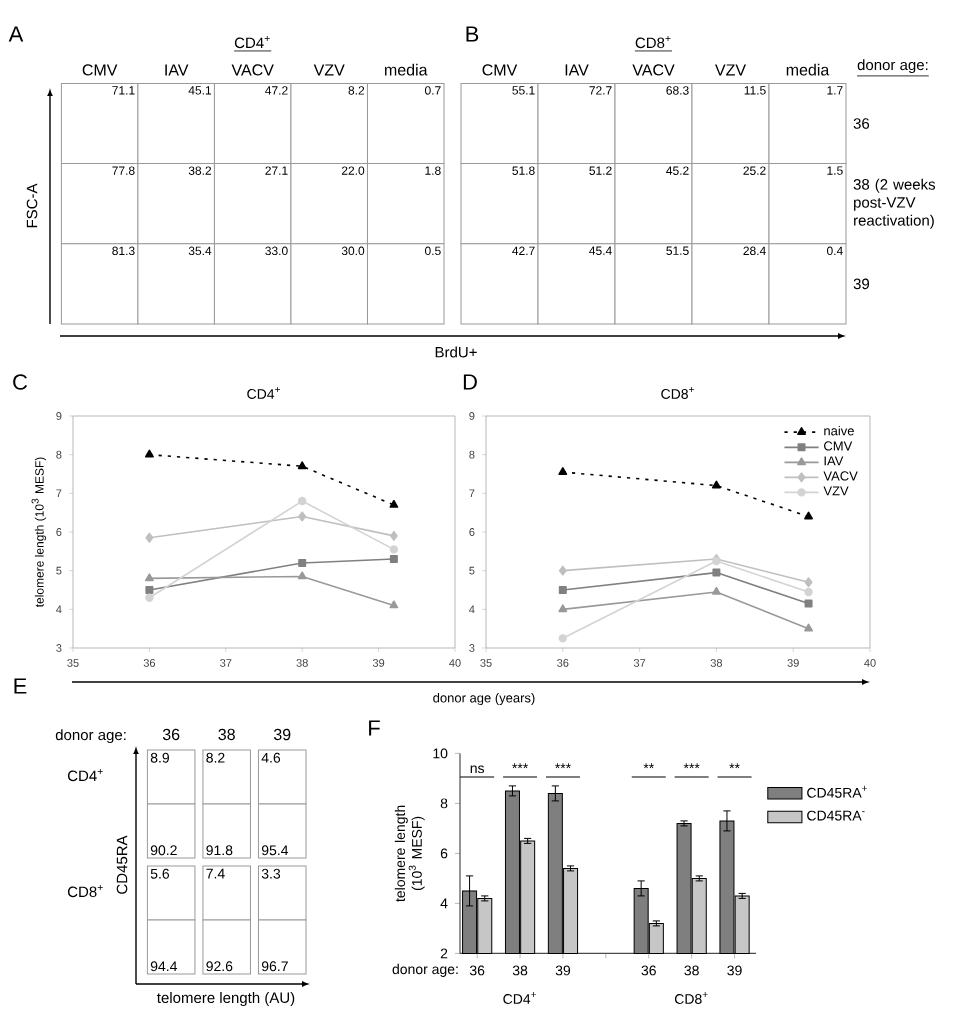 This screenshot has height=1012, width=964. Describe the element at coordinates (20, 686) in the screenshot. I see `text: E` at that location.